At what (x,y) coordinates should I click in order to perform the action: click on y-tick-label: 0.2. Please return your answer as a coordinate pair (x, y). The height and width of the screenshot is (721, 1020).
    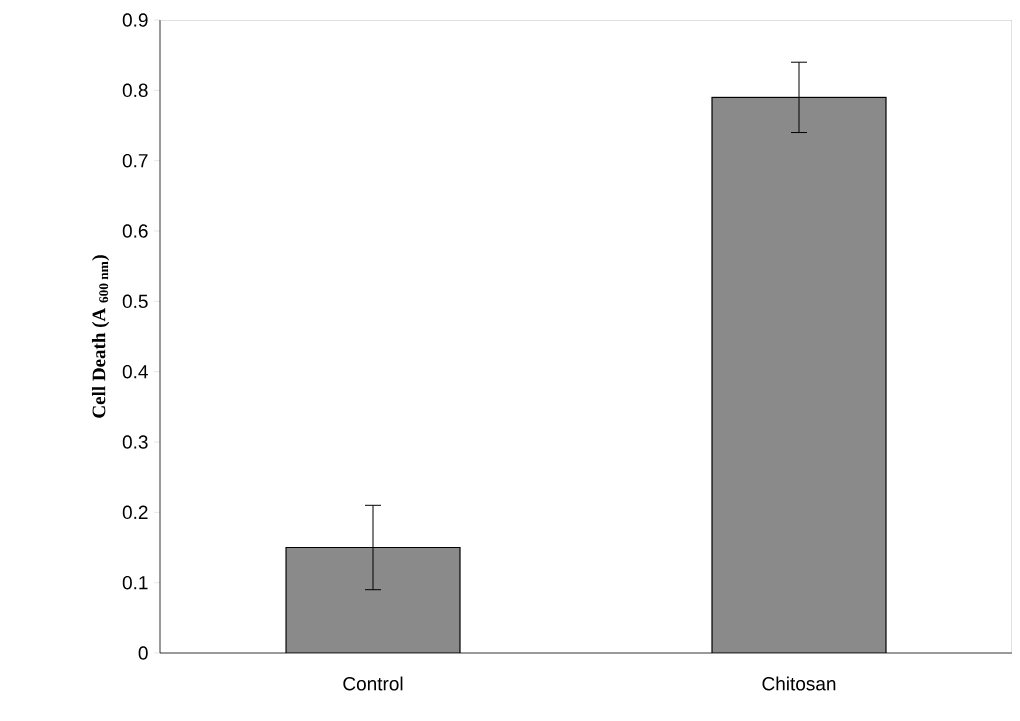
    Looking at the image, I should click on (135, 512).